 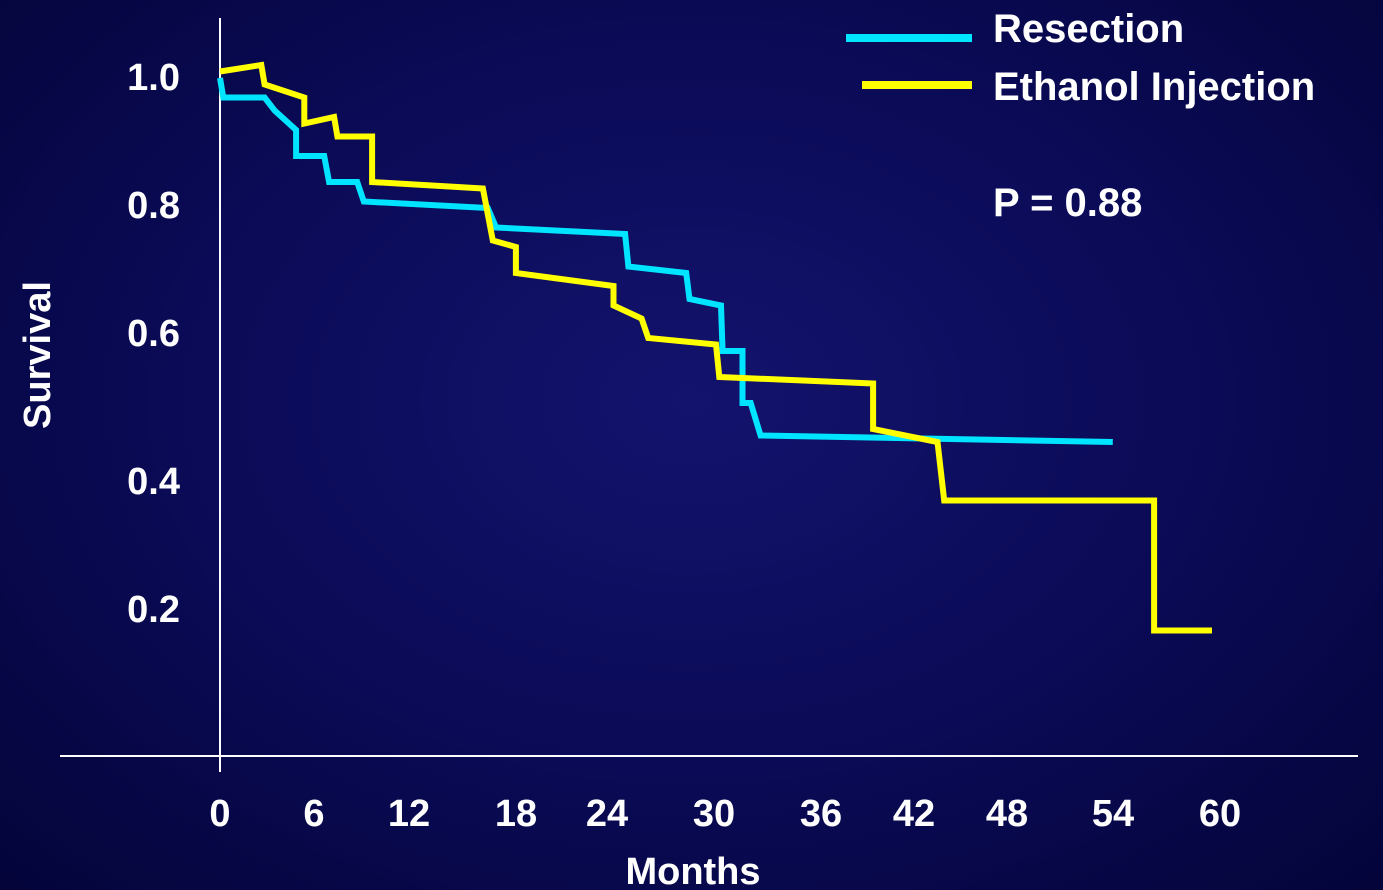 I want to click on x-tick-label: 60, so click(x=1220, y=814).